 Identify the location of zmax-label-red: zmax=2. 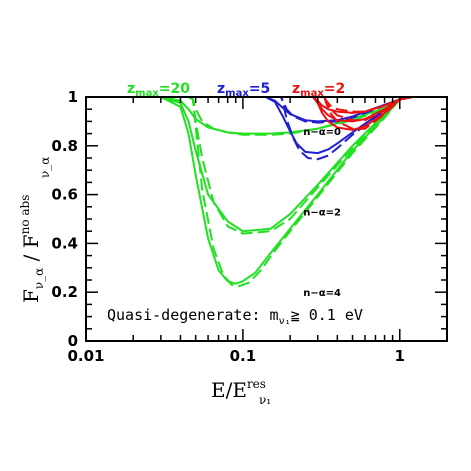
(318, 90).